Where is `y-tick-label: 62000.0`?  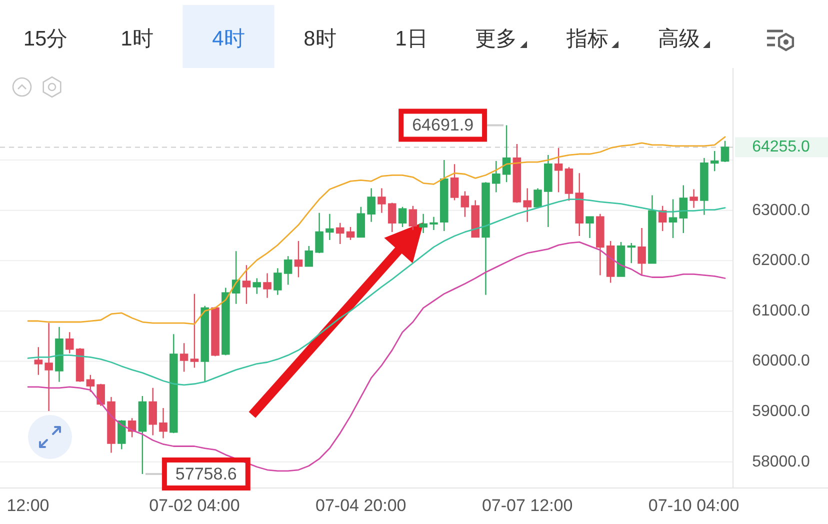
y-tick-label: 62000.0 is located at coordinates (781, 261).